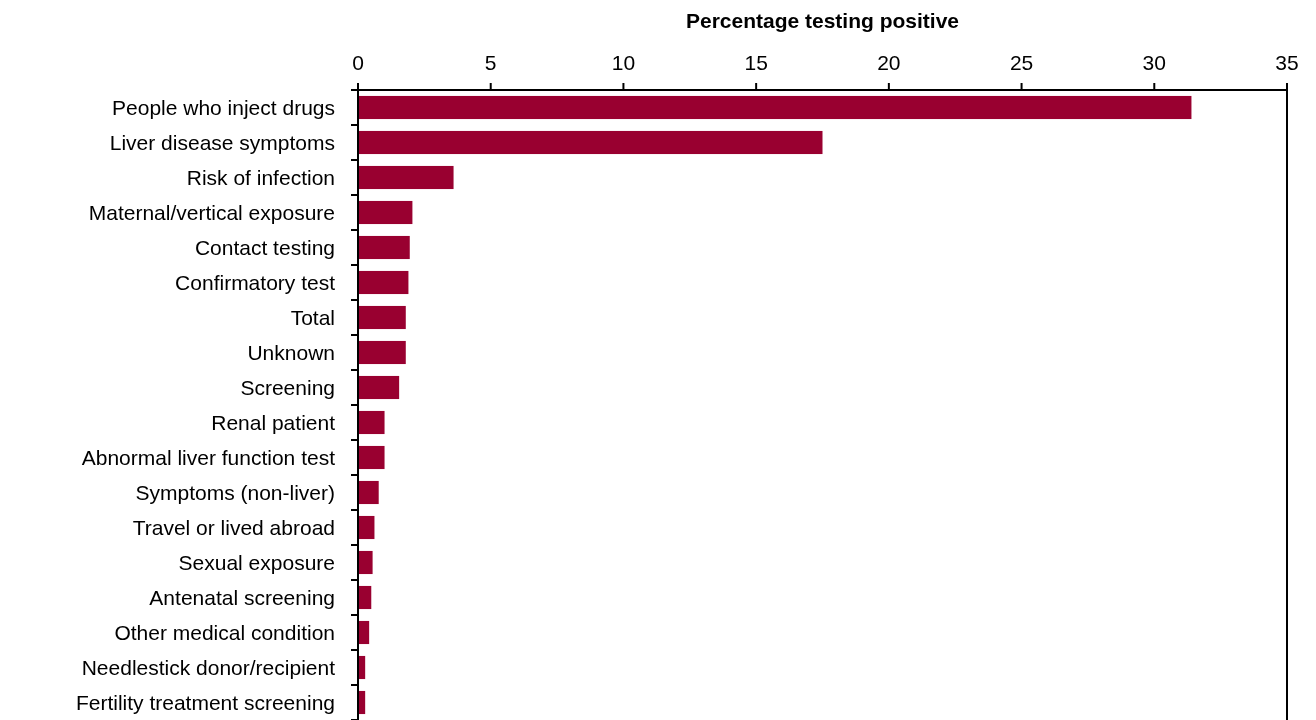 This screenshot has height=720, width=1316. What do you see at coordinates (256, 562) in the screenshot?
I see `y-tick-label: Sexual exposure` at bounding box center [256, 562].